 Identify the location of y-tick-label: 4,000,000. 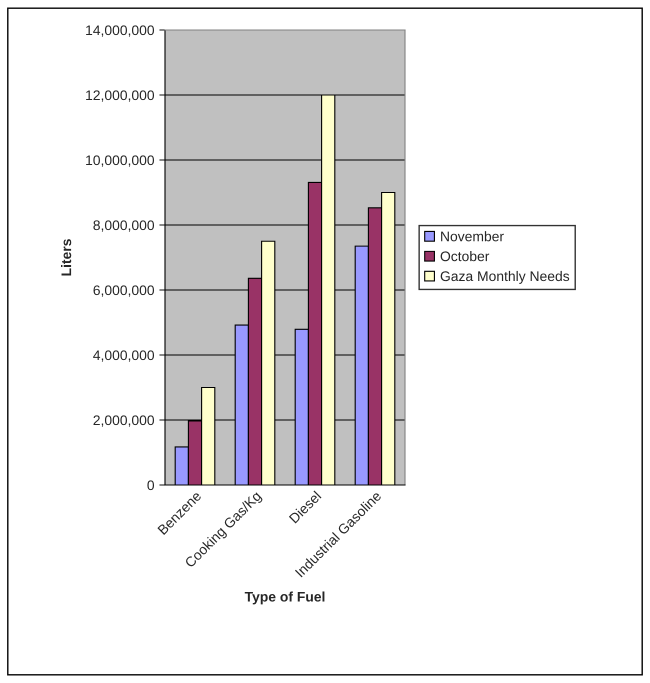
(123, 356).